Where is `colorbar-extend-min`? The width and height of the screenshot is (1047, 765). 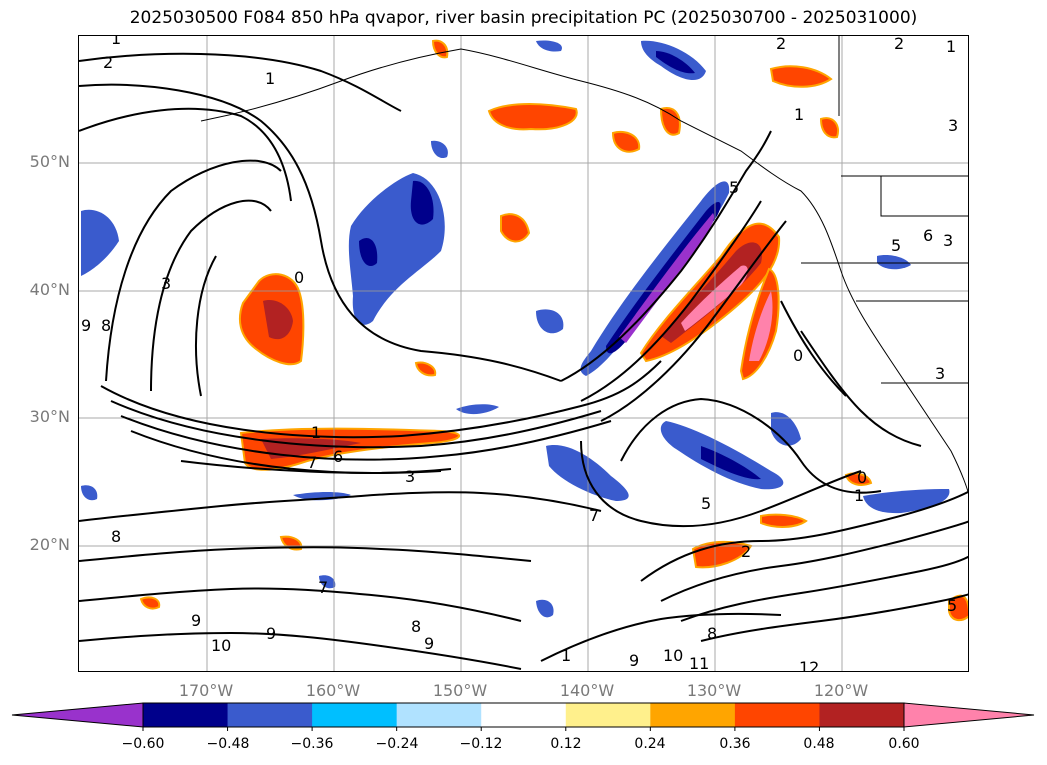
colorbar-extend-min is located at coordinates (77, 715).